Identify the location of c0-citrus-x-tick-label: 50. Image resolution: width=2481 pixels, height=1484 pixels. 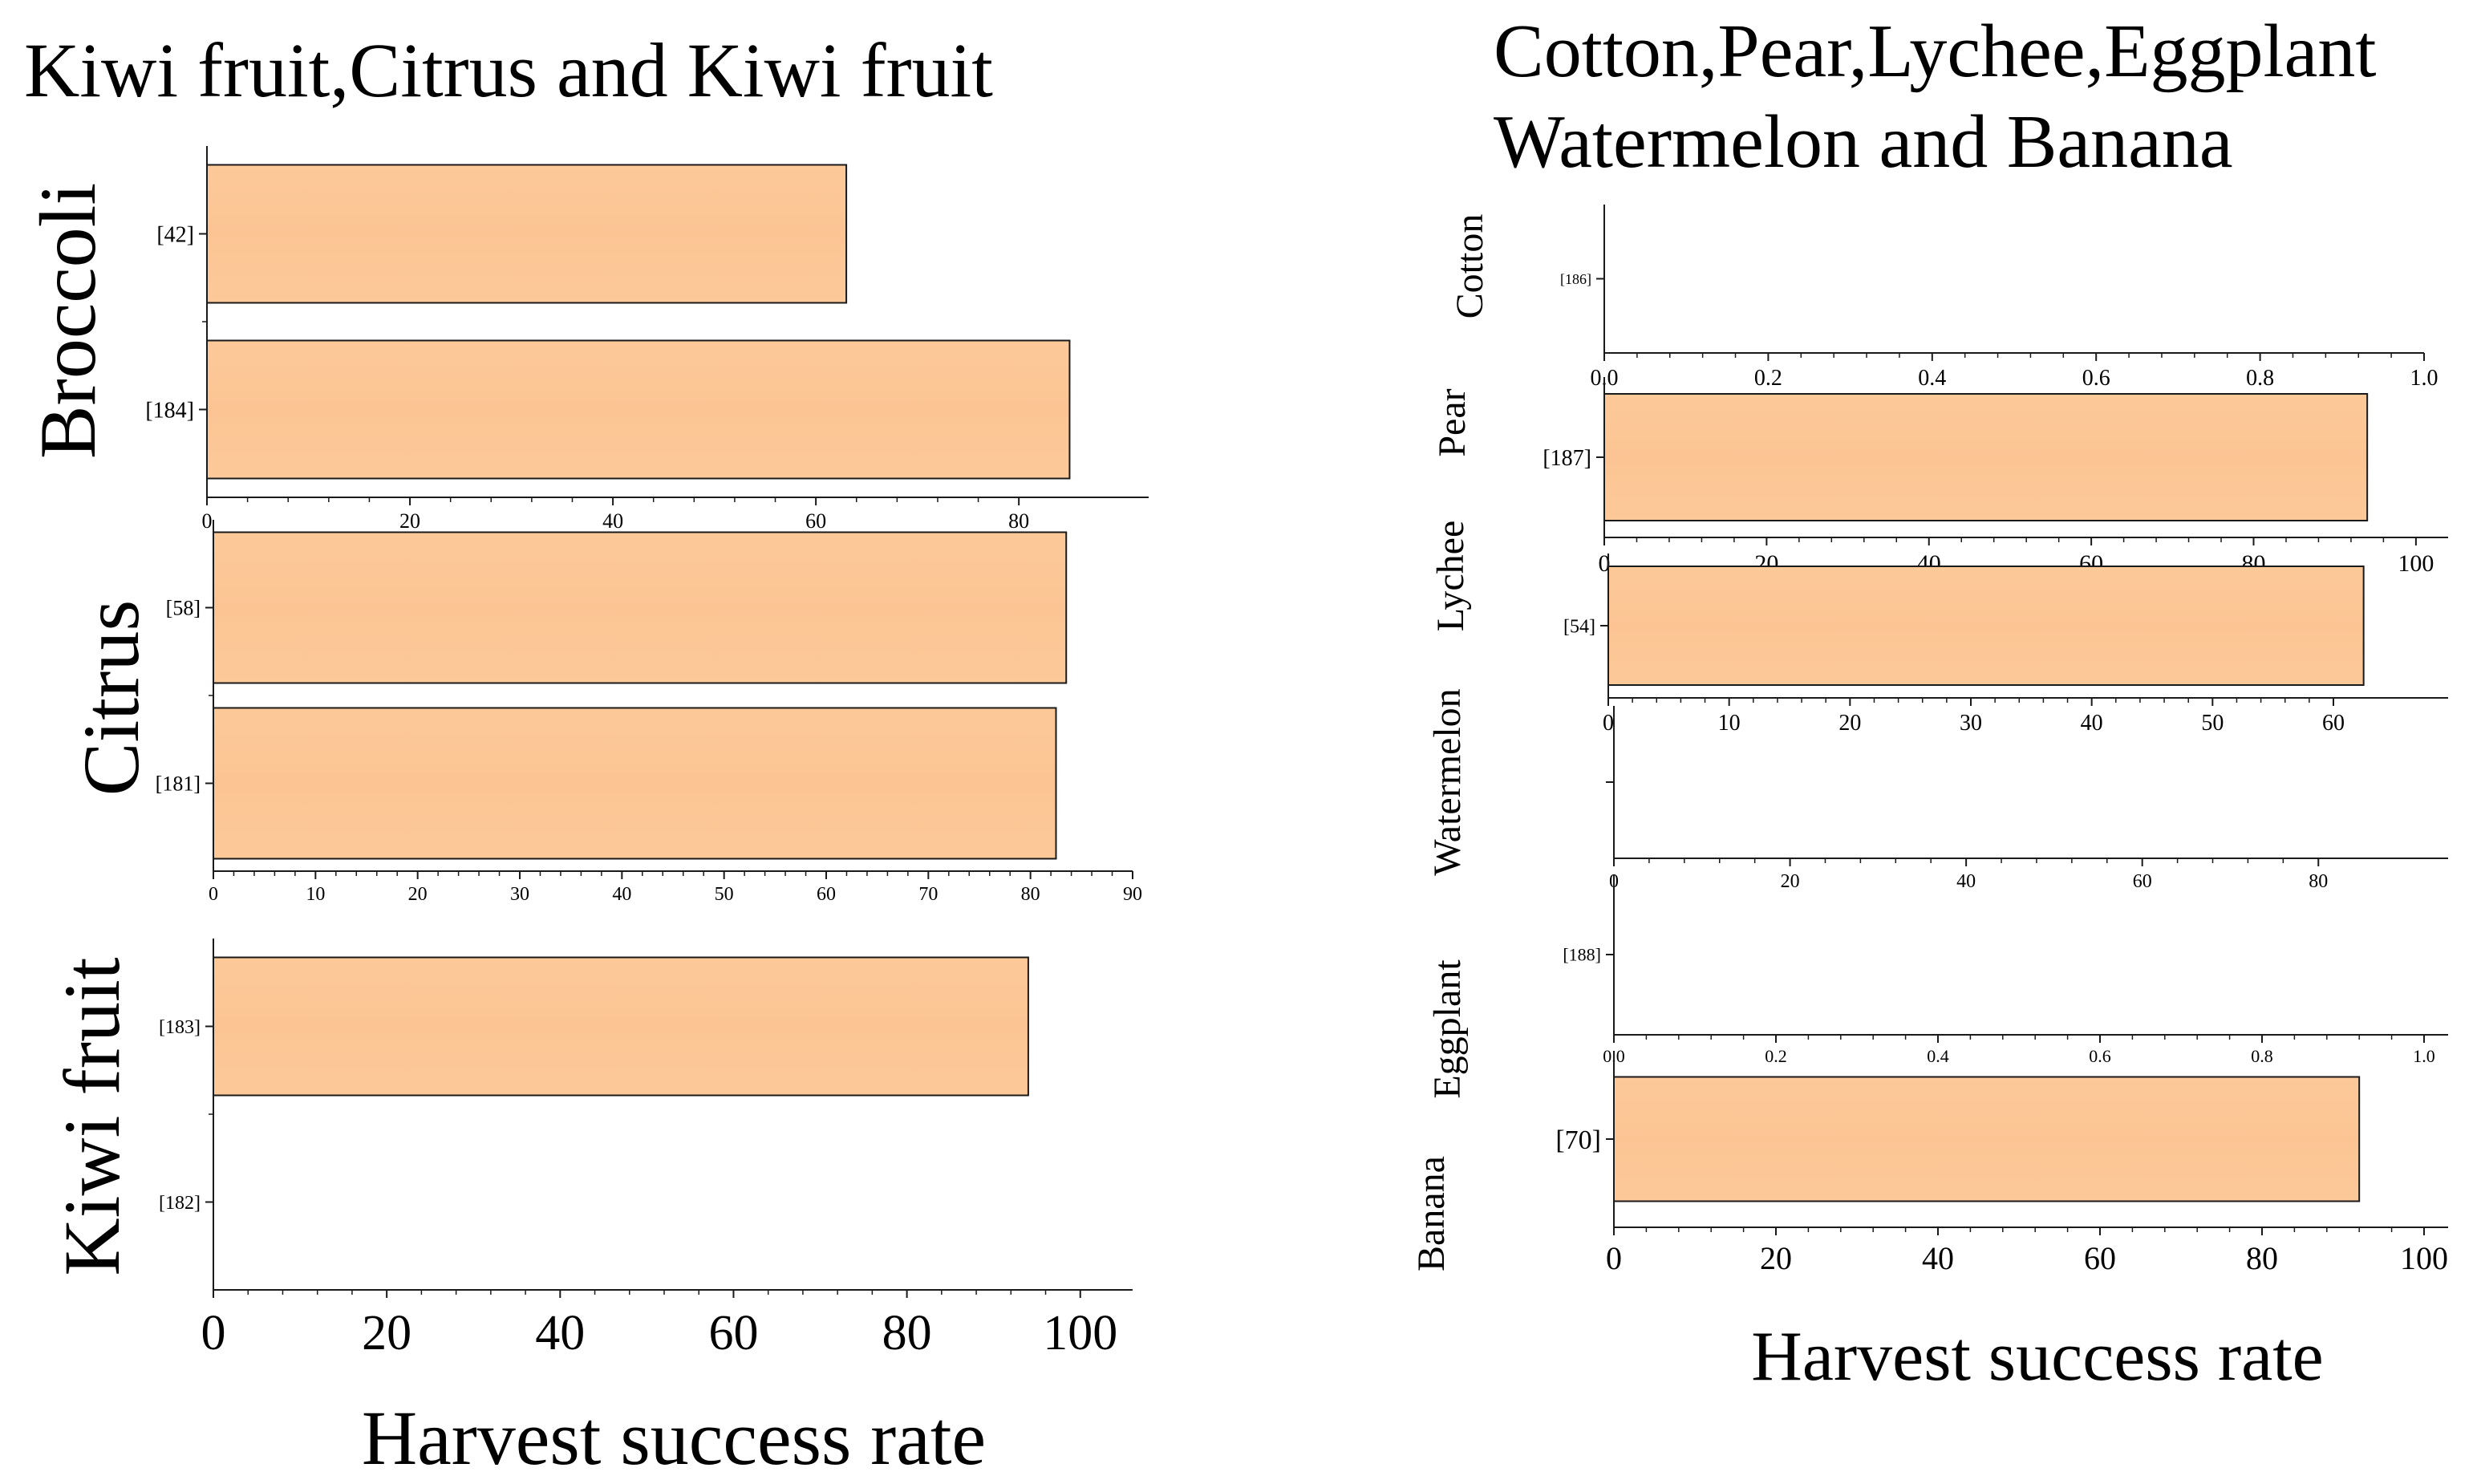
(724, 894).